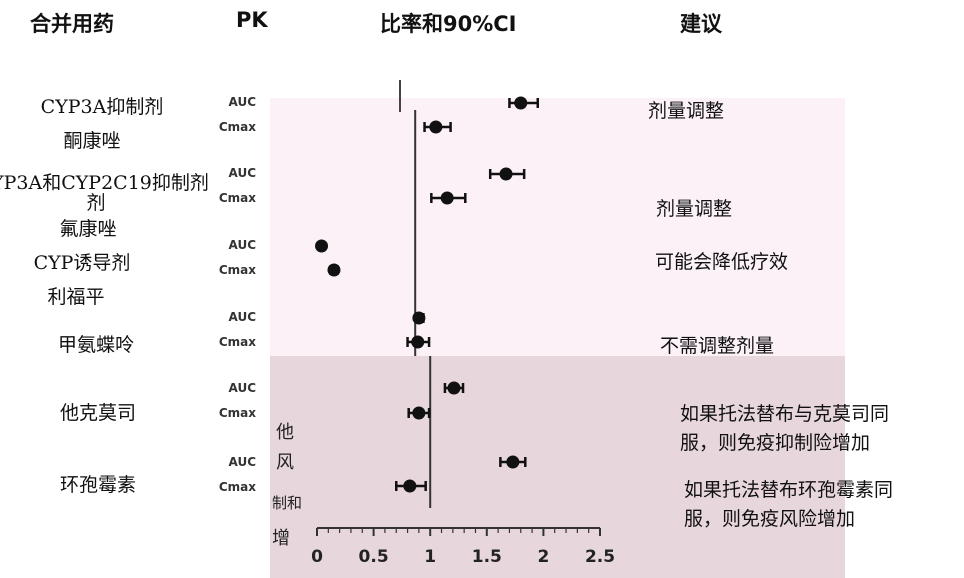  I want to click on header-ratio: 比率和90%CI, so click(448, 24).